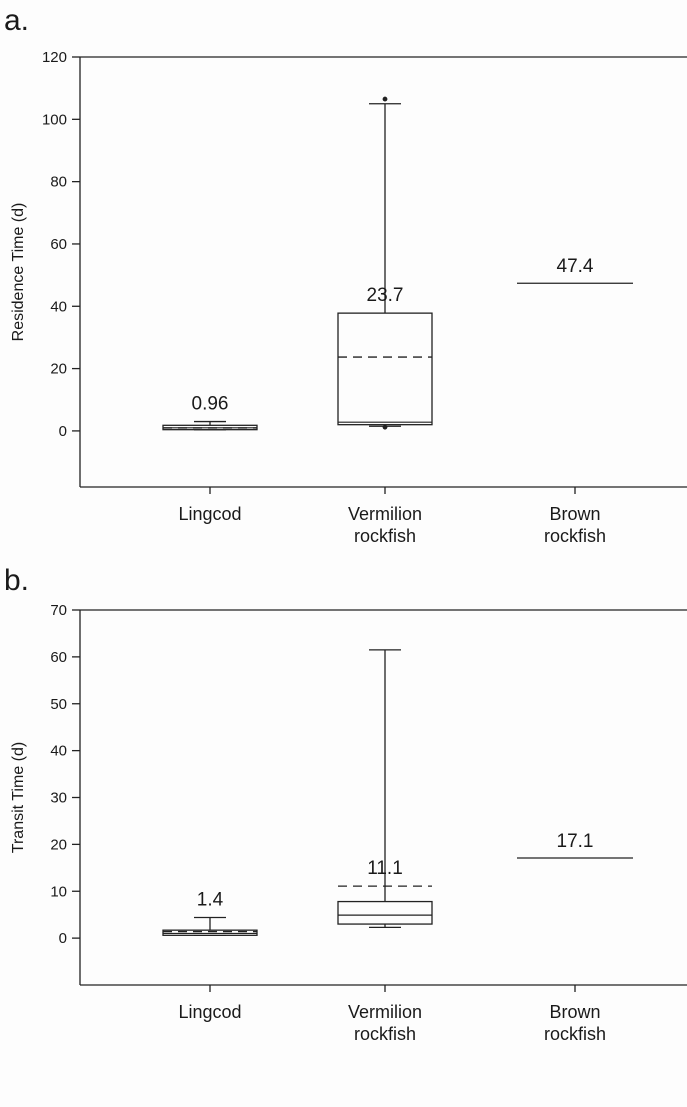  What do you see at coordinates (574, 514) in the screenshot?
I see `panel-a-x-tick-label: Brown` at bounding box center [574, 514].